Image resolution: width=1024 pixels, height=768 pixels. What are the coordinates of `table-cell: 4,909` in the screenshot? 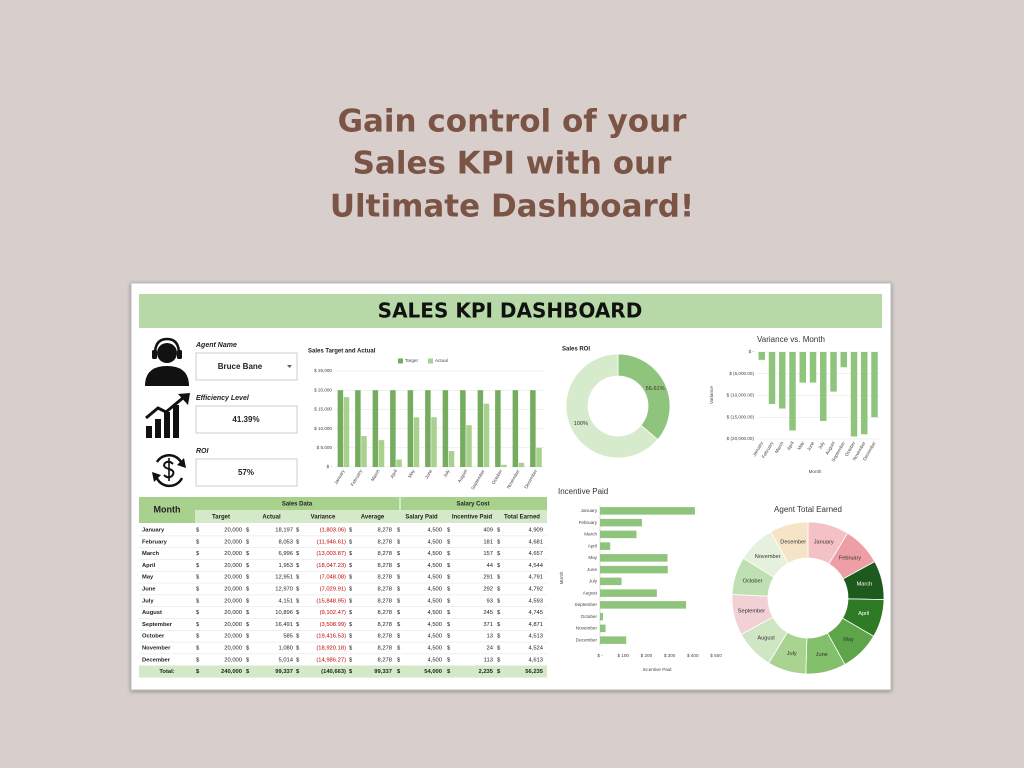 It's located at (535, 531).